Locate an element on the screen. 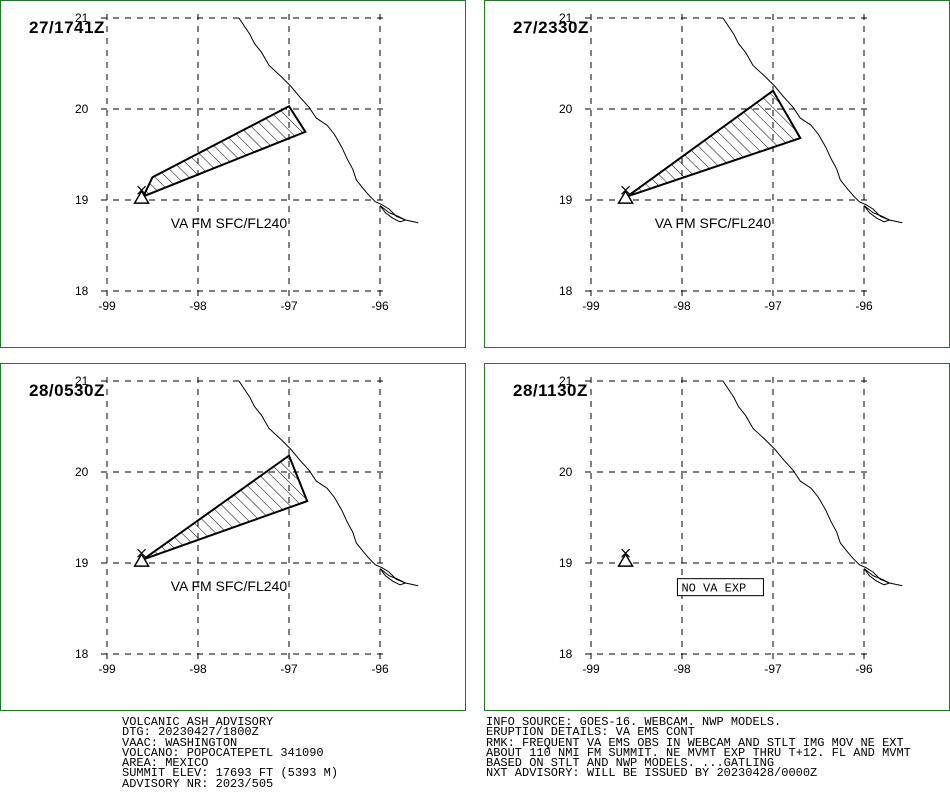 The width and height of the screenshot is (950, 812). map-canvas-2: -99 -98 -97 -96 21 20 19 18 VA FM SFC/FL240 is located at coordinates (731, 162).